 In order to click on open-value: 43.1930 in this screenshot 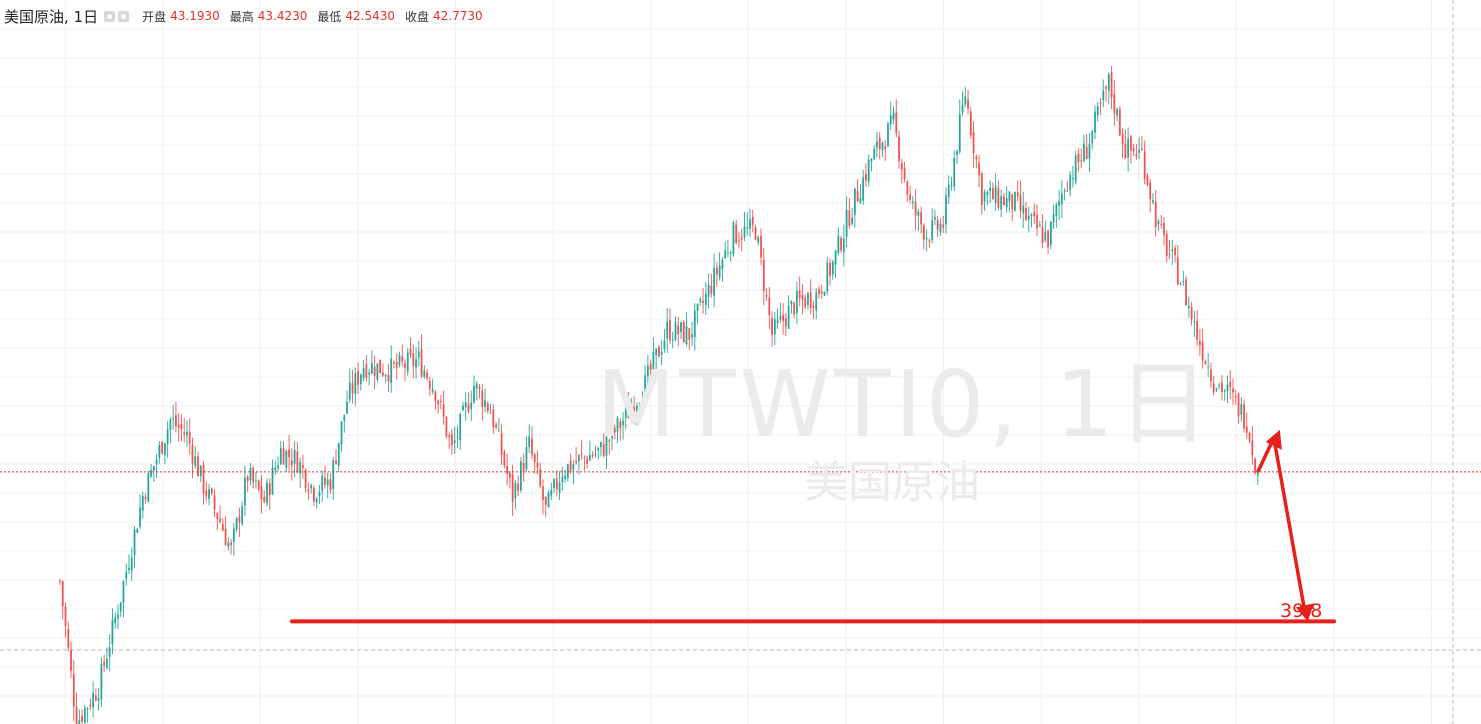, I will do `click(195, 16)`.